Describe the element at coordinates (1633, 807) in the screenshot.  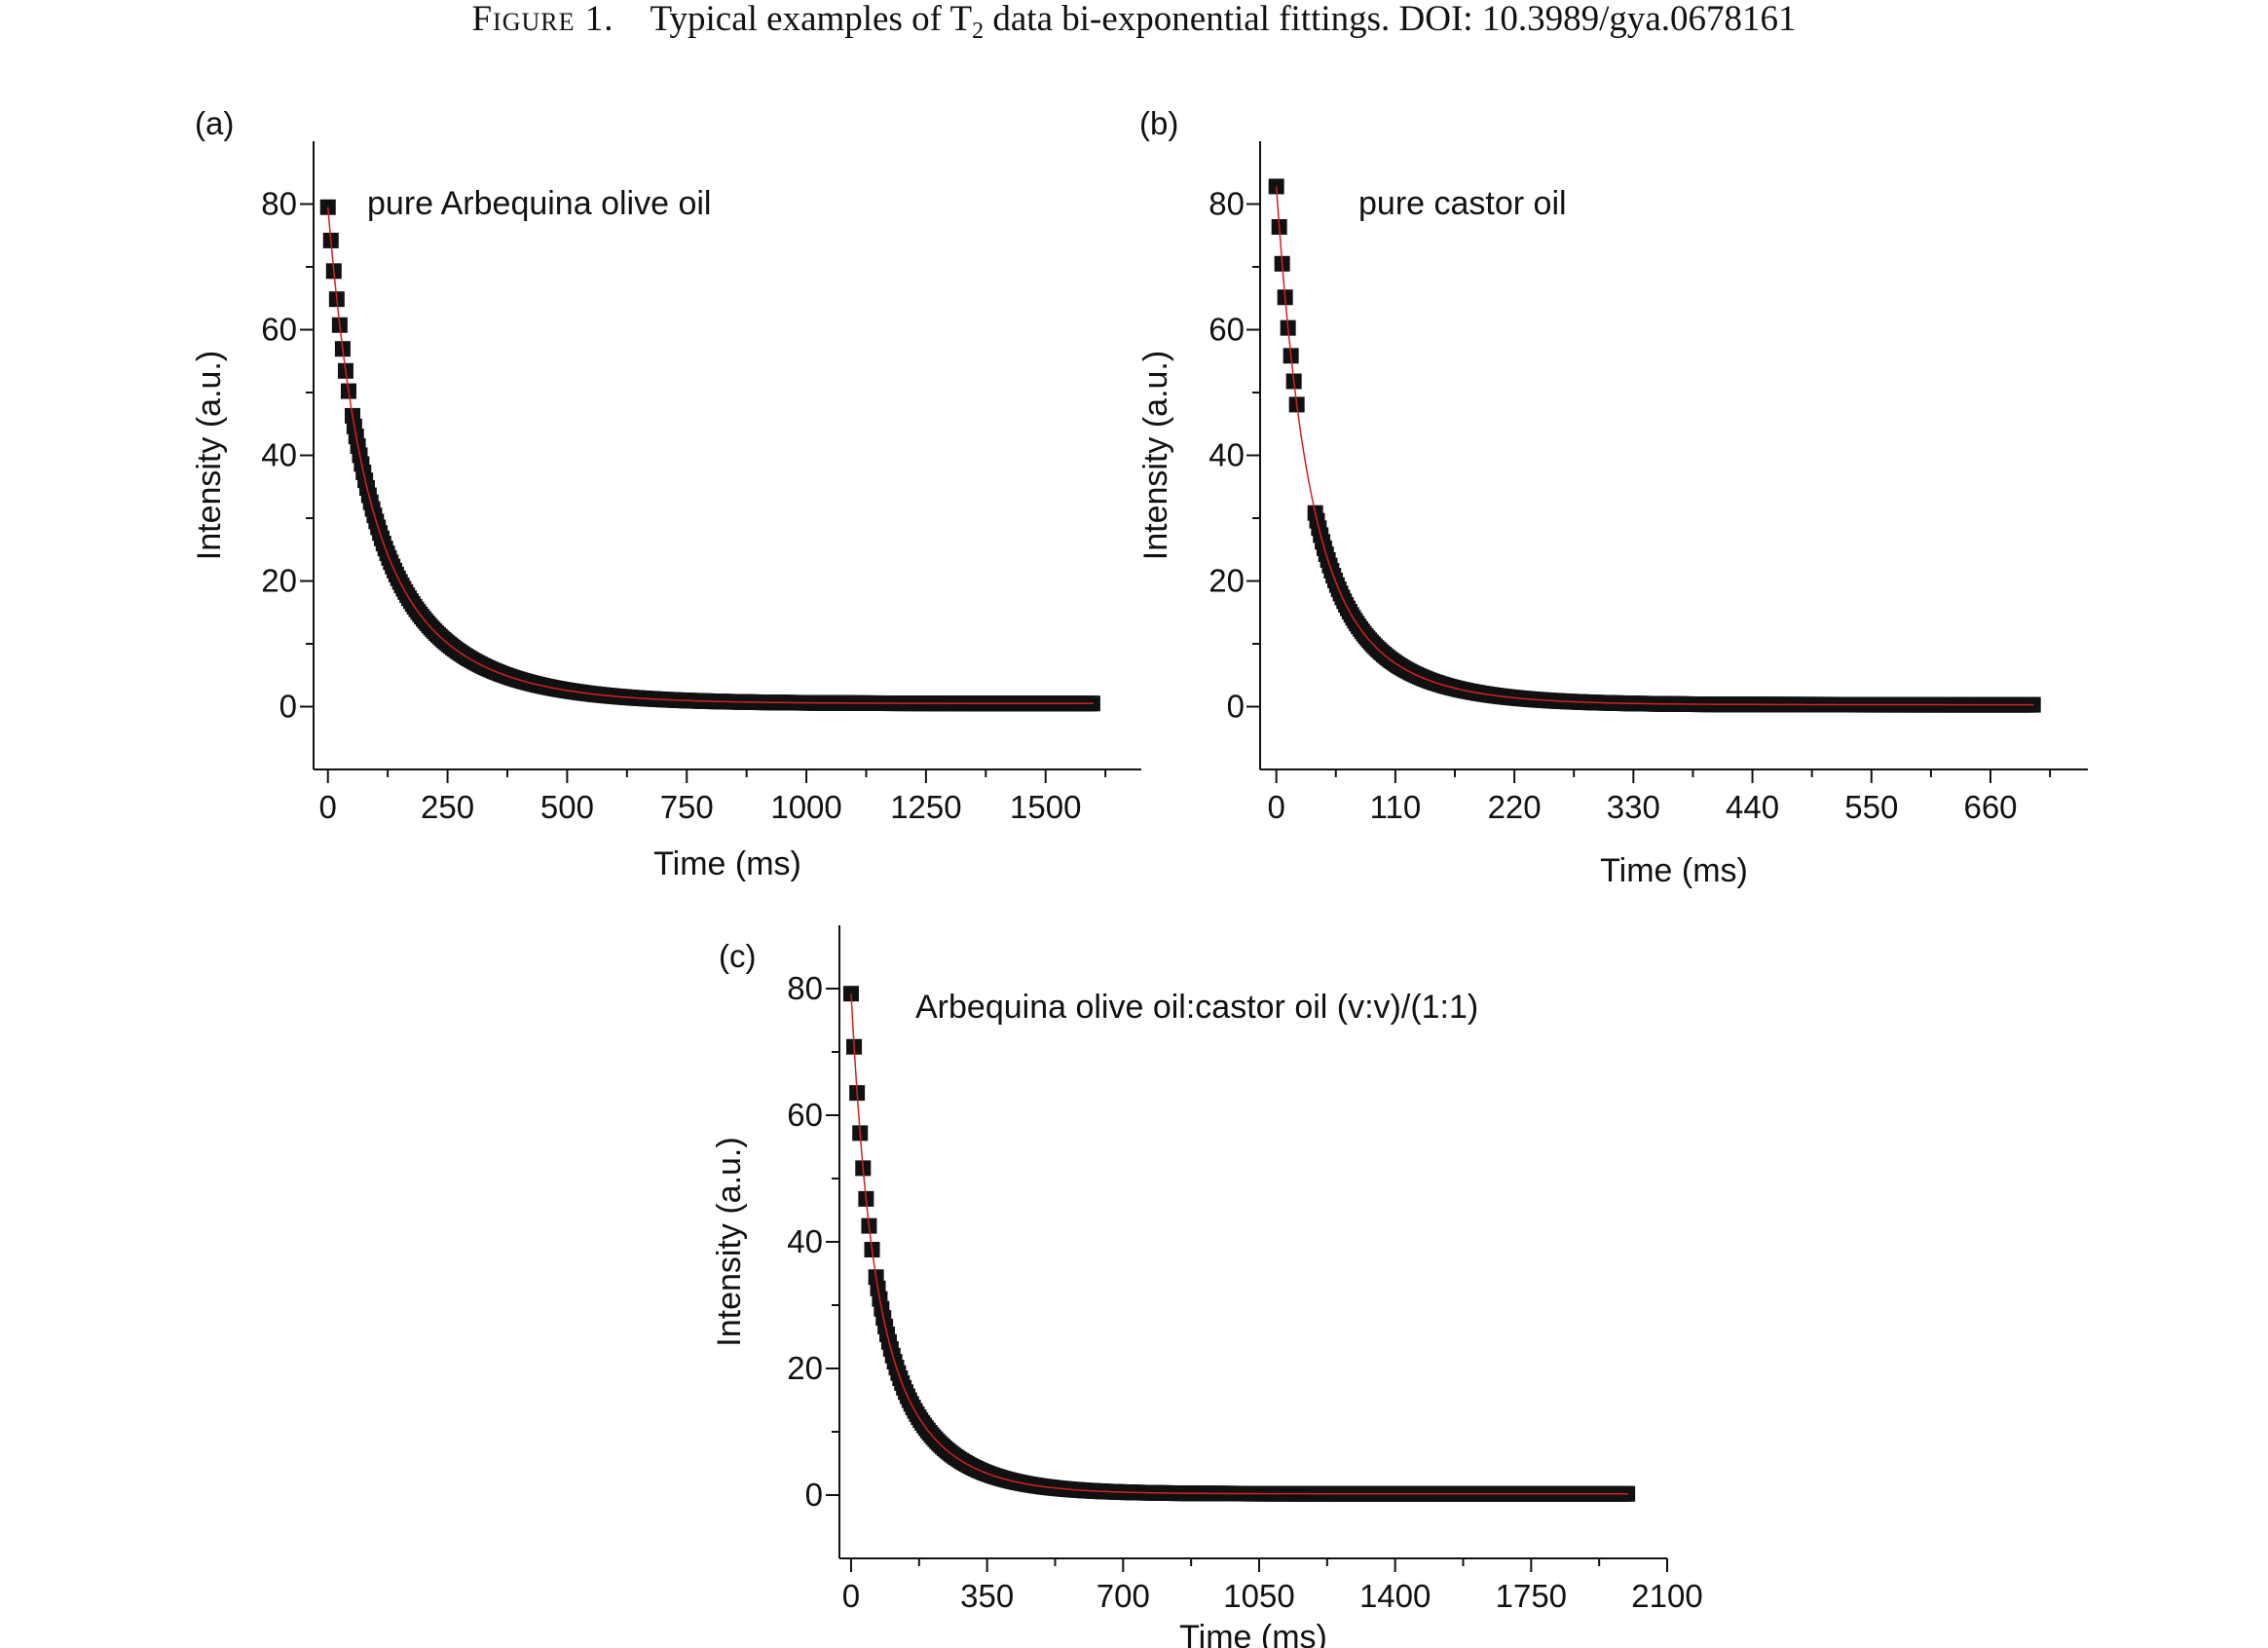
I see `x-tick-label: 330` at that location.